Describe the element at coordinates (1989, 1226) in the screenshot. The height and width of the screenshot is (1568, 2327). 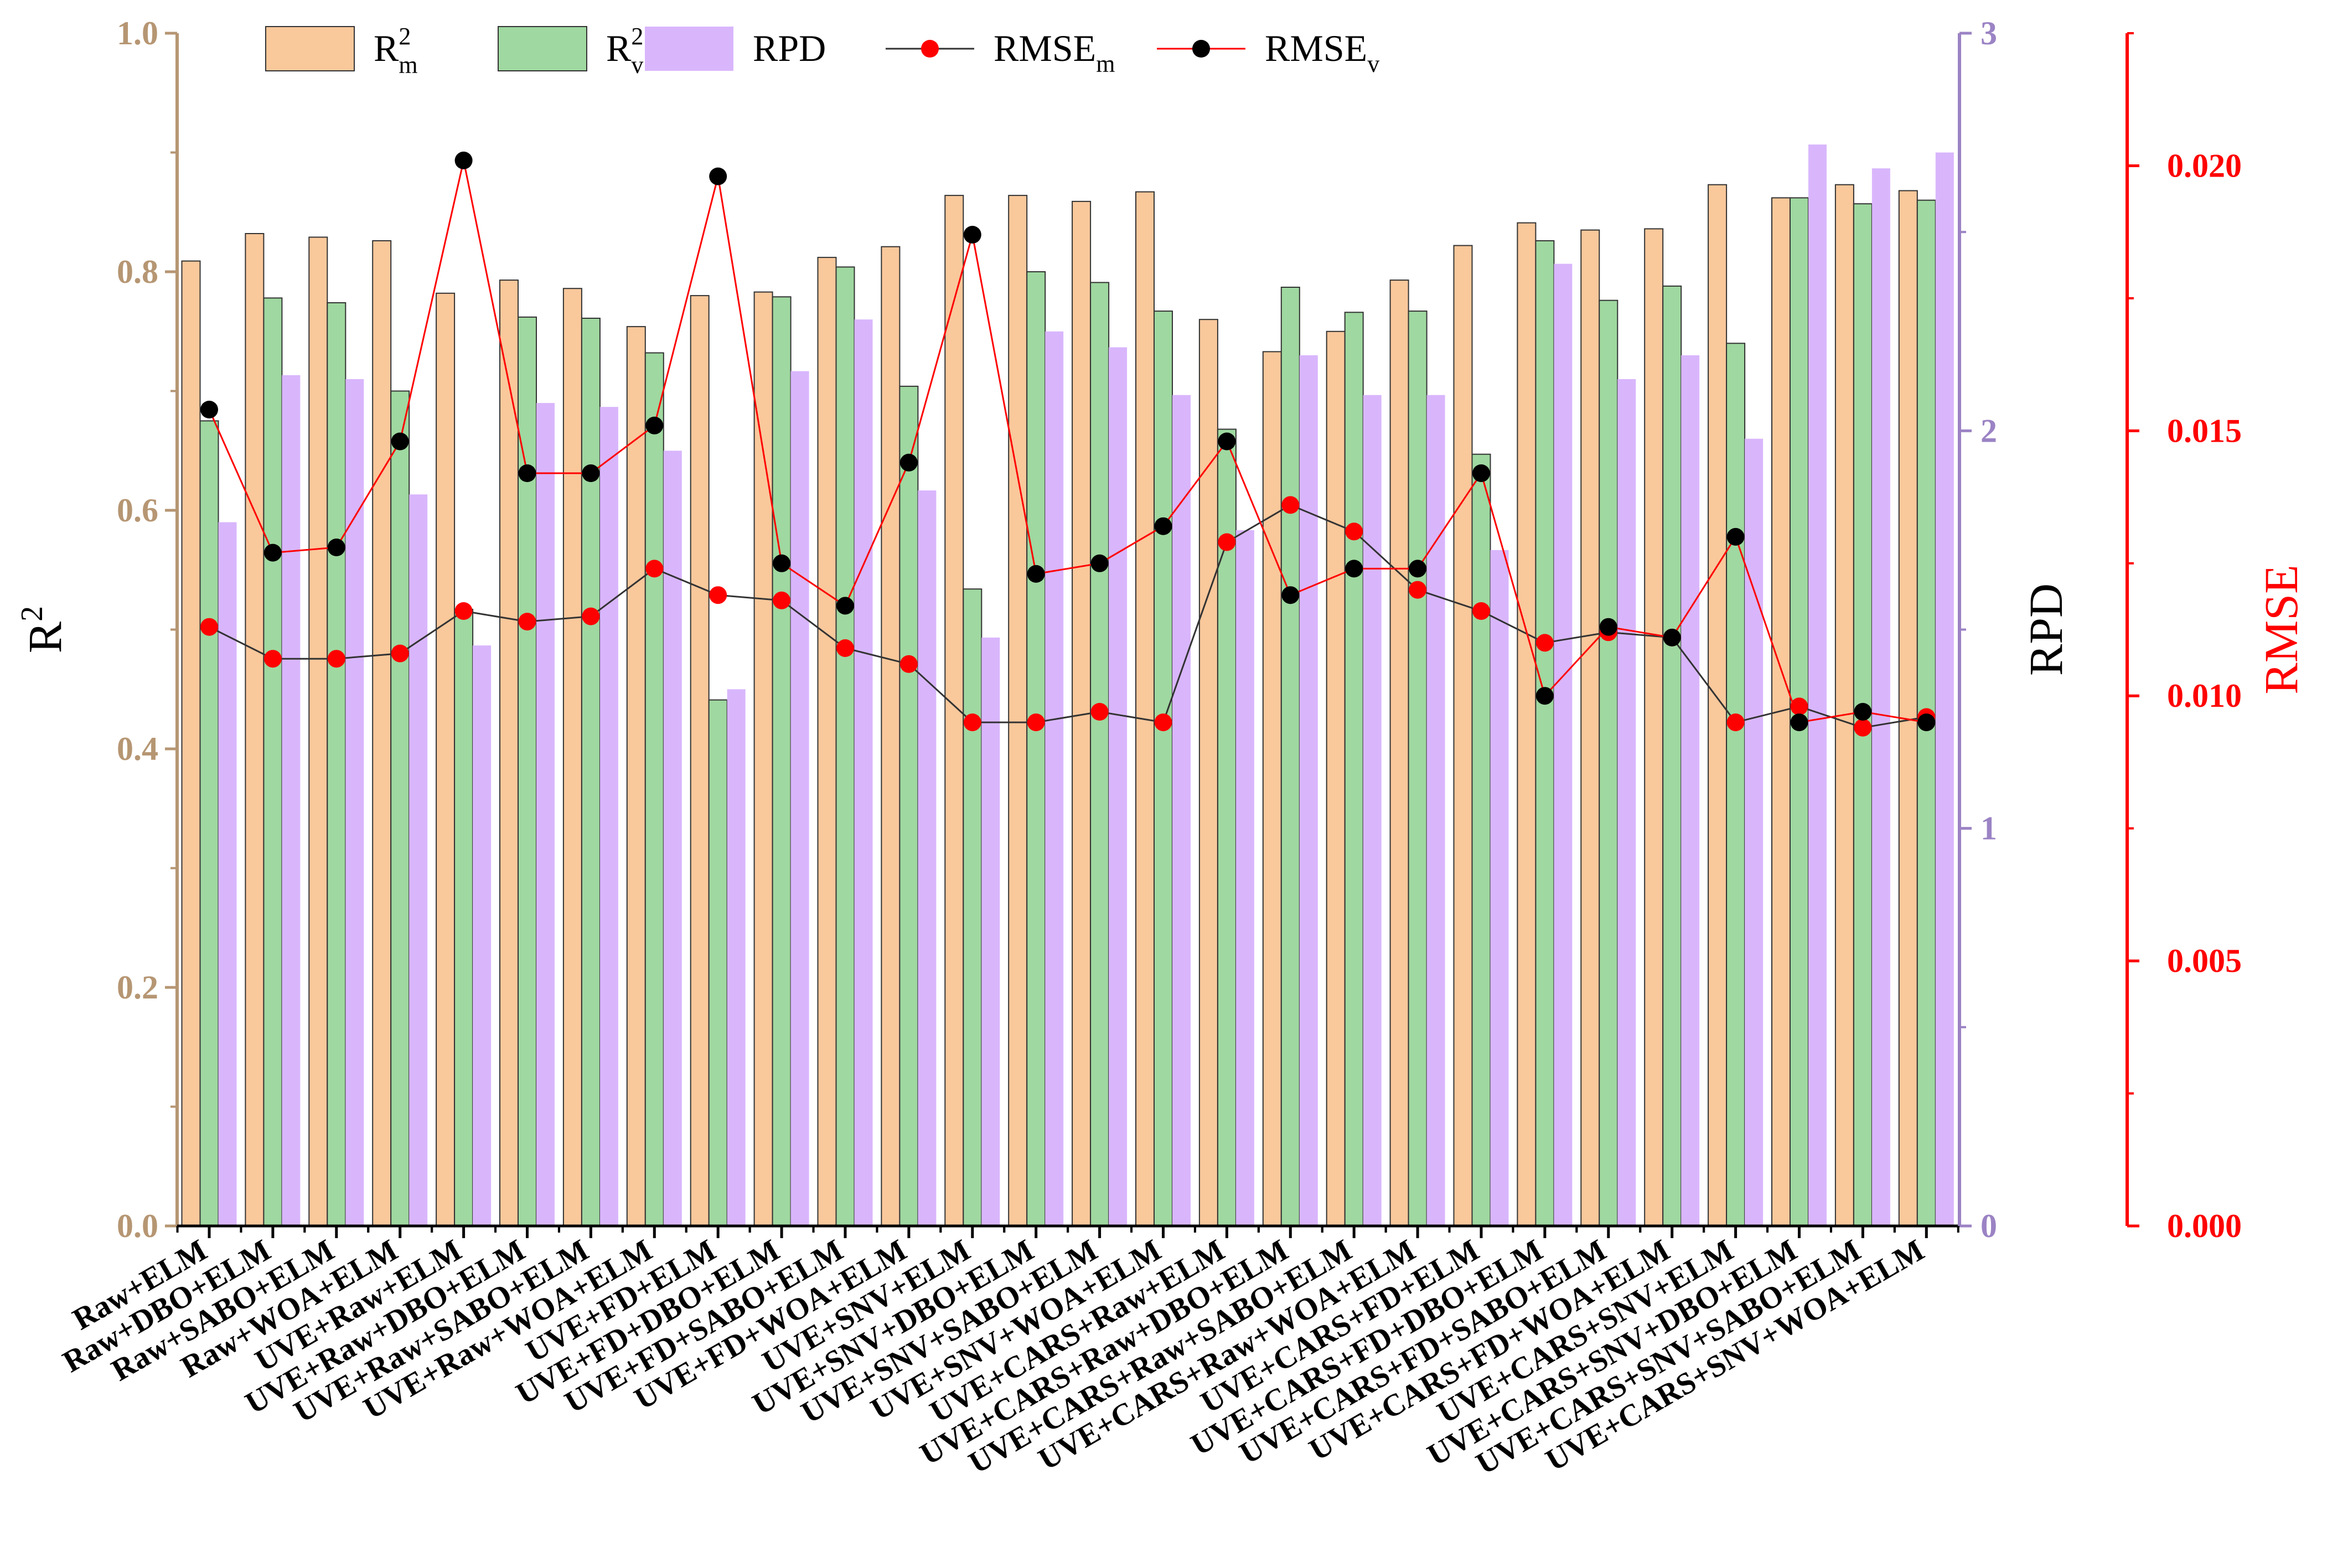
I see `rpd-tick-label: 0` at that location.